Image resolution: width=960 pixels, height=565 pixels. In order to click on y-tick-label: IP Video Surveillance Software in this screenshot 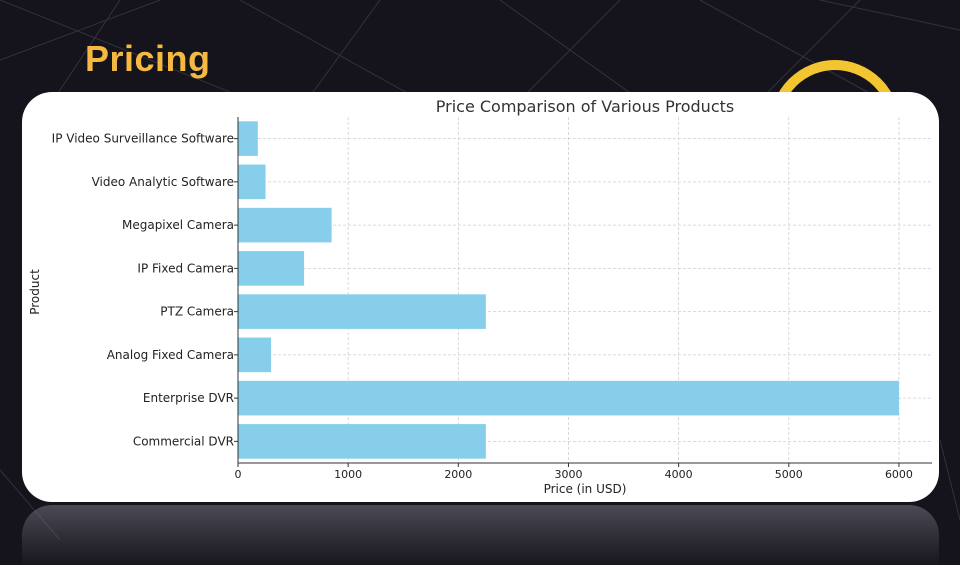, I will do `click(143, 139)`.